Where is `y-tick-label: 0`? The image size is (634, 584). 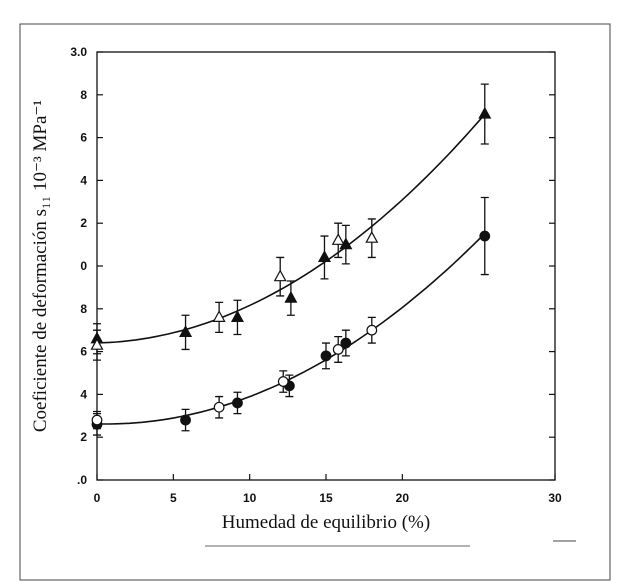
y-tick-label: 0 is located at coordinates (83, 266).